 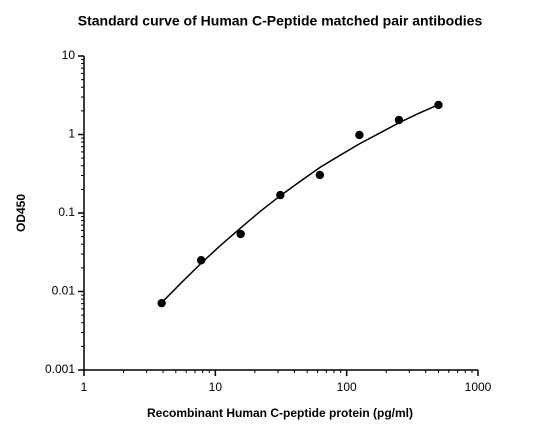 I want to click on x-tick-label: 1, so click(x=84, y=387).